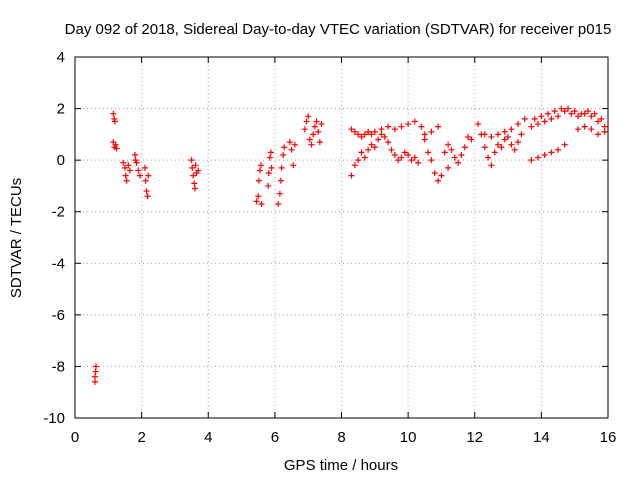 This screenshot has height=480, width=640. What do you see at coordinates (408, 437) in the screenshot?
I see `x-tick-label: 10` at bounding box center [408, 437].